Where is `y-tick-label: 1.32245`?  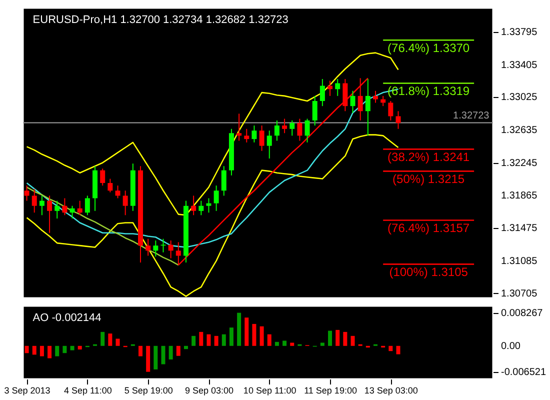
y-tick-label: 1.32245 is located at coordinates (519, 164).